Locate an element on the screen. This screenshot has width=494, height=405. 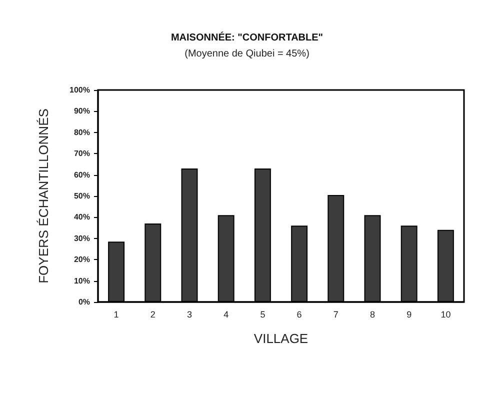
x-tick-label: 3 is located at coordinates (189, 315).